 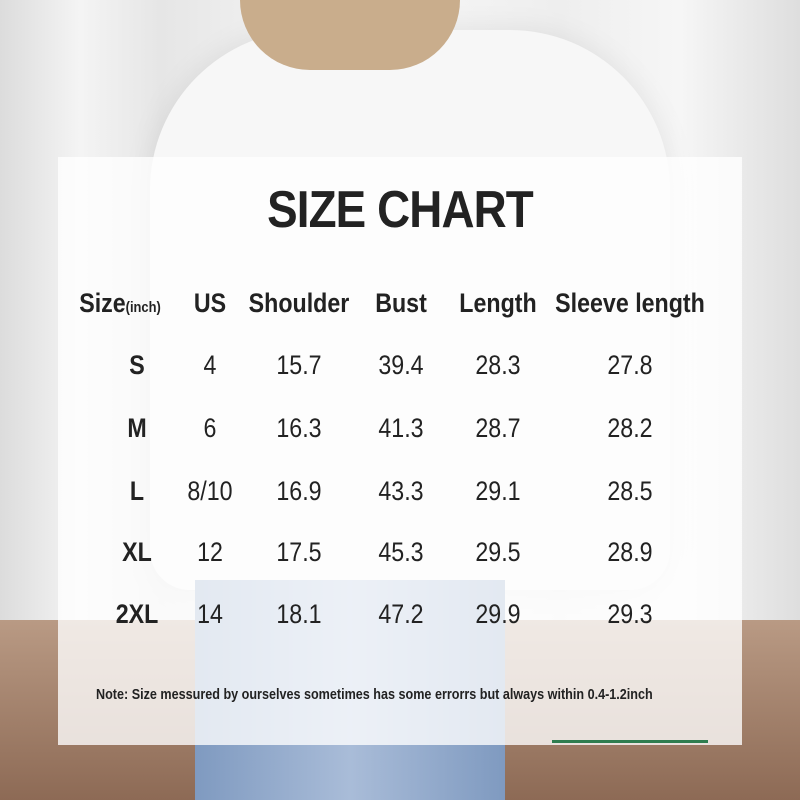 I want to click on header-size: Size(inch), so click(x=120, y=303).